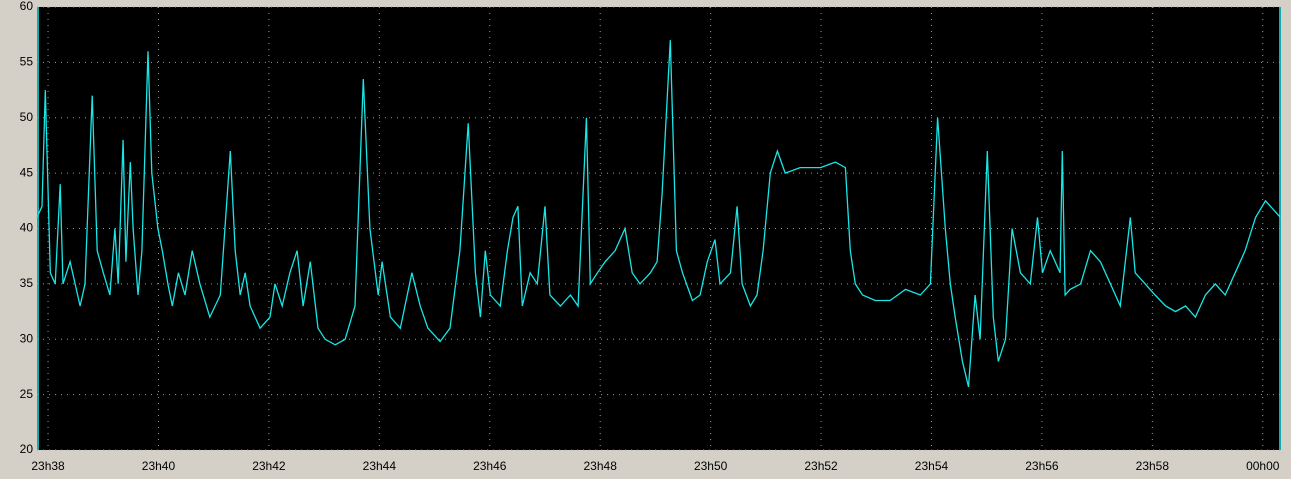 Image resolution: width=1291 pixels, height=479 pixels. I want to click on x-tick-label: 23h54, so click(932, 466).